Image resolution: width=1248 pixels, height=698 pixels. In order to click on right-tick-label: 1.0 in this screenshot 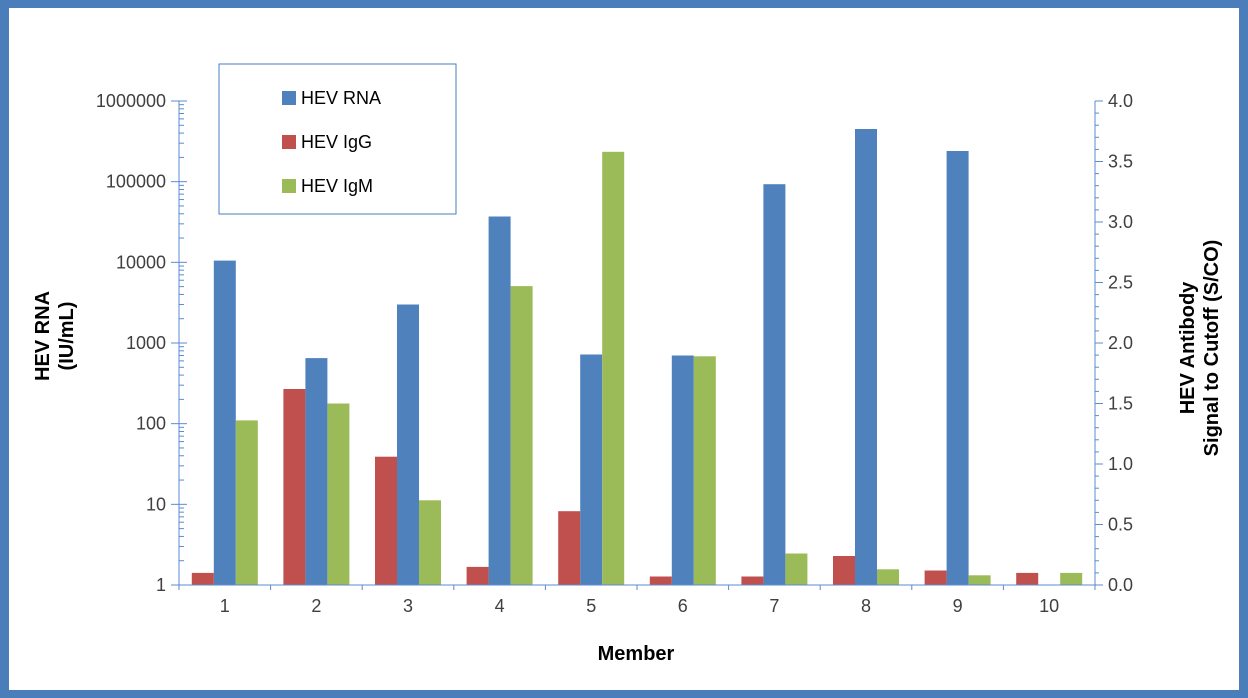, I will do `click(1120, 464)`.